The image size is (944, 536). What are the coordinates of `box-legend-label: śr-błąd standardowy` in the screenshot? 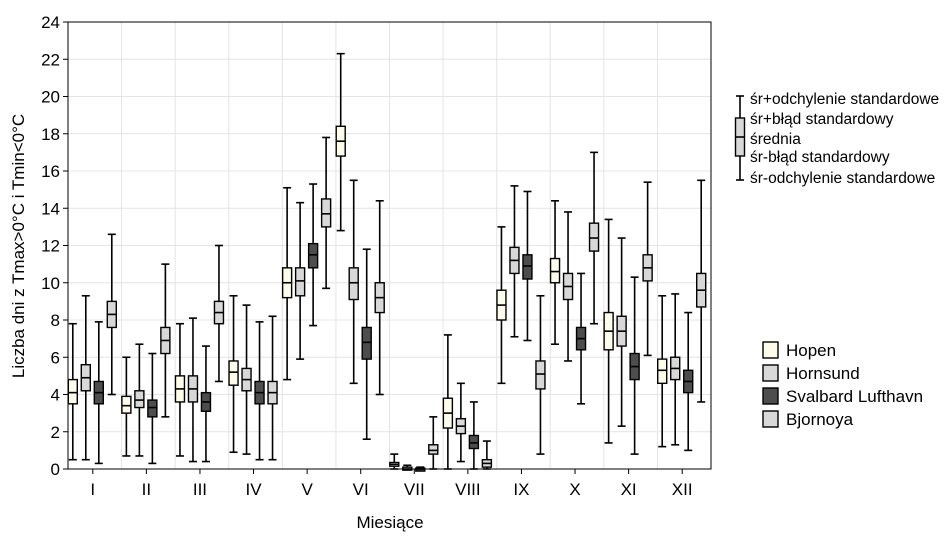 It's located at (820, 157).